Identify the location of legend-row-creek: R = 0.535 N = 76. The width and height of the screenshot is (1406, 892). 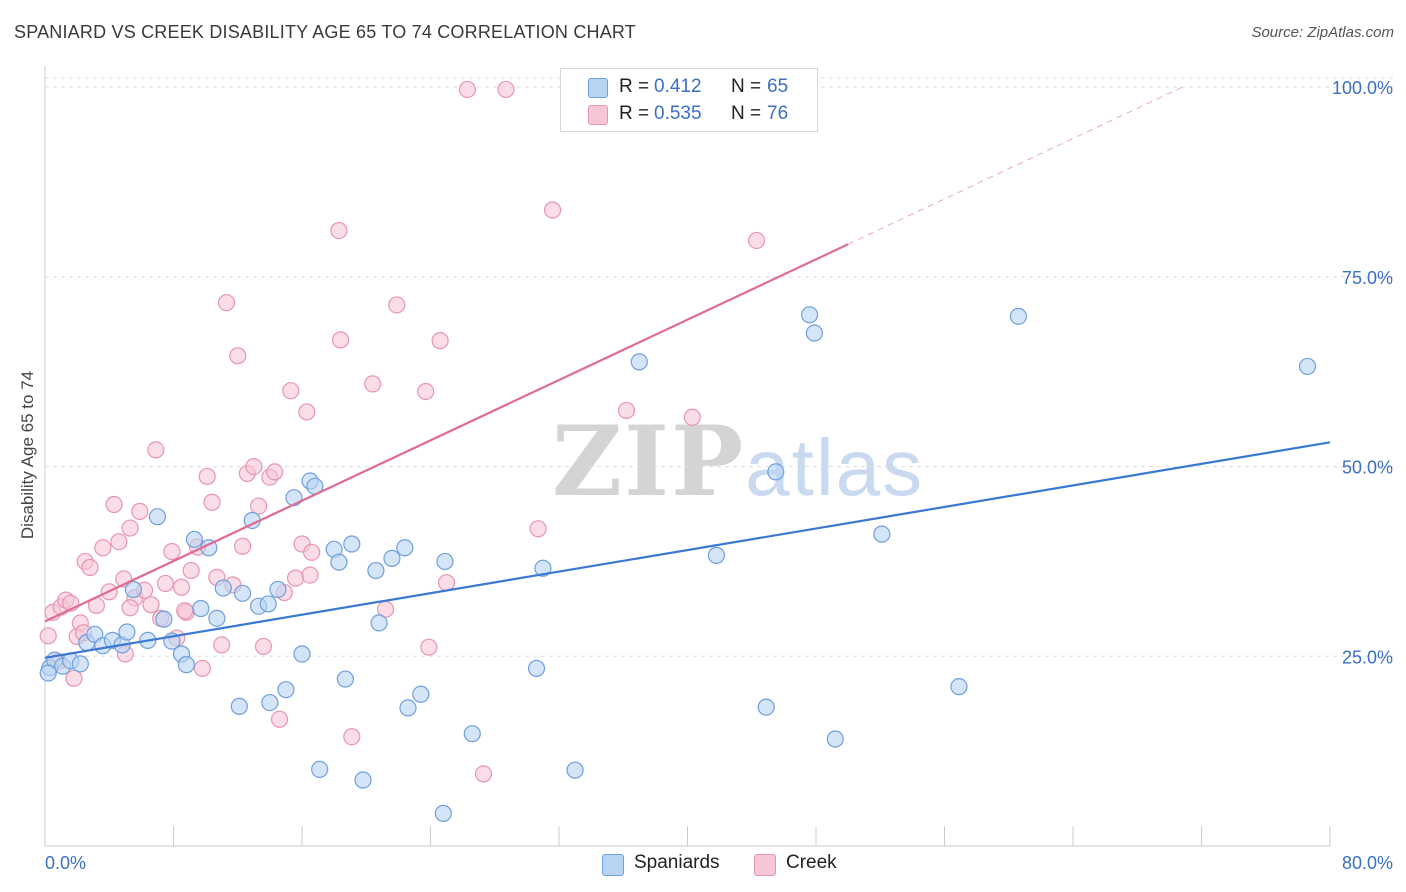
(689, 114).